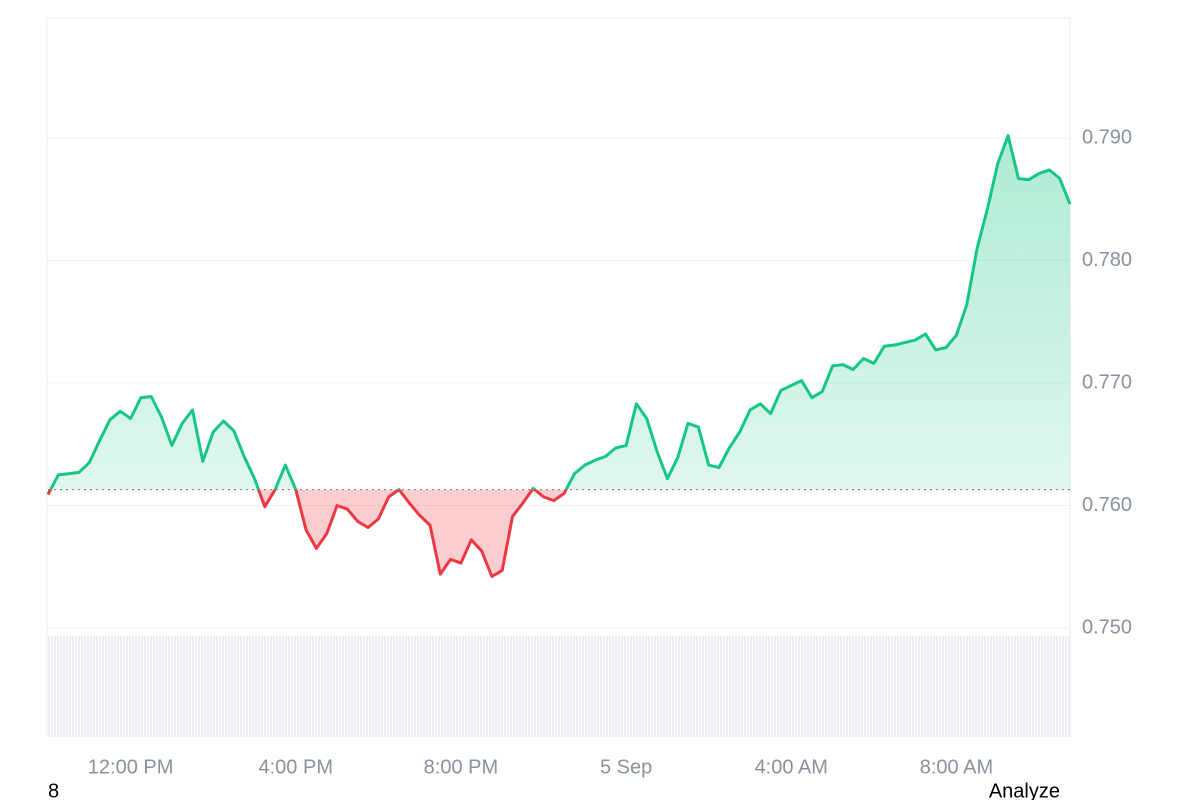 This screenshot has width=1200, height=805. Describe the element at coordinates (1107, 137) in the screenshot. I see `y-tick-label: 0.790` at that location.